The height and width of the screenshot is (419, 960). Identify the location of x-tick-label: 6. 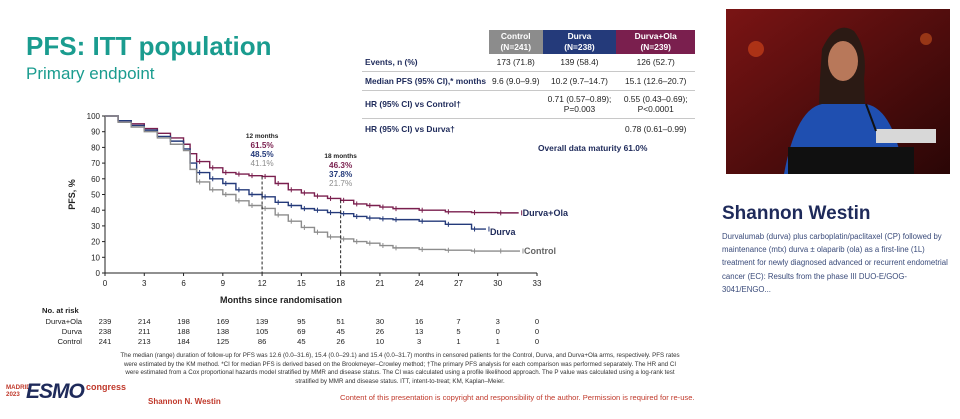
(183, 283).